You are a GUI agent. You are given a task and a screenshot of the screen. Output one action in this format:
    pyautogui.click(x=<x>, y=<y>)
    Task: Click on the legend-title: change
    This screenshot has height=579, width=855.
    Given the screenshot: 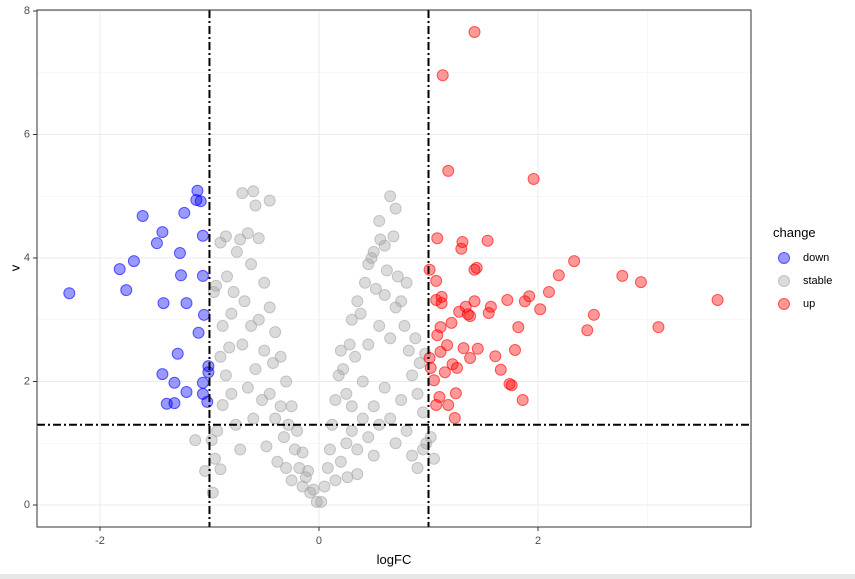 What is the action you would take?
    pyautogui.click(x=794, y=232)
    